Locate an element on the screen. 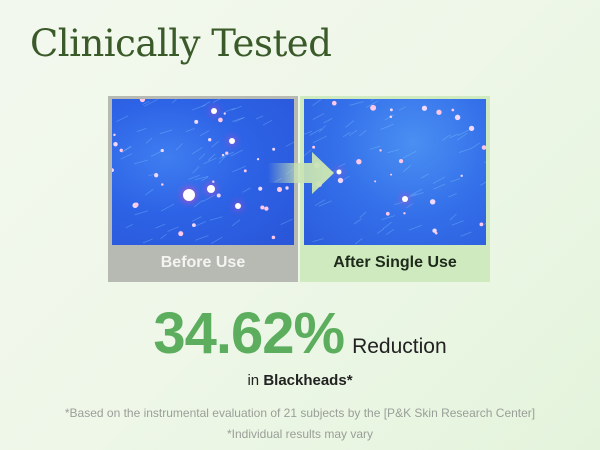 The width and height of the screenshot is (600, 450). before-panel: Before Use is located at coordinates (203, 189).